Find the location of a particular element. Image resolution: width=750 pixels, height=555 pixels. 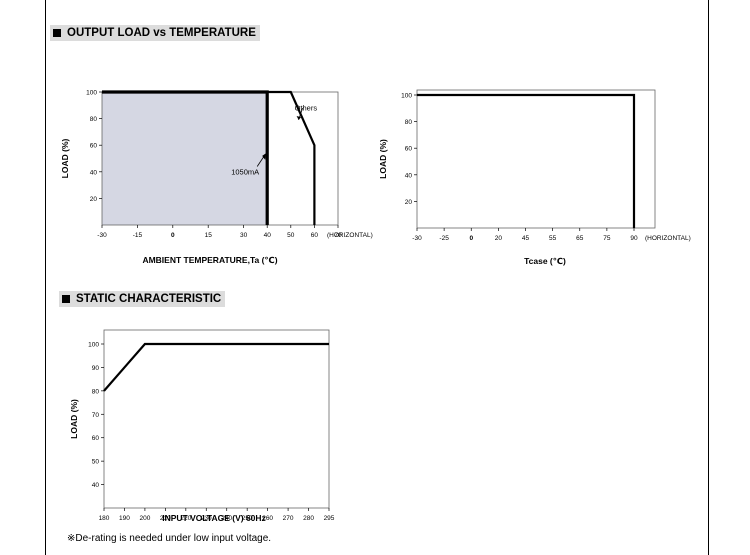

y-tick-label: 50 is located at coordinates (96, 462).